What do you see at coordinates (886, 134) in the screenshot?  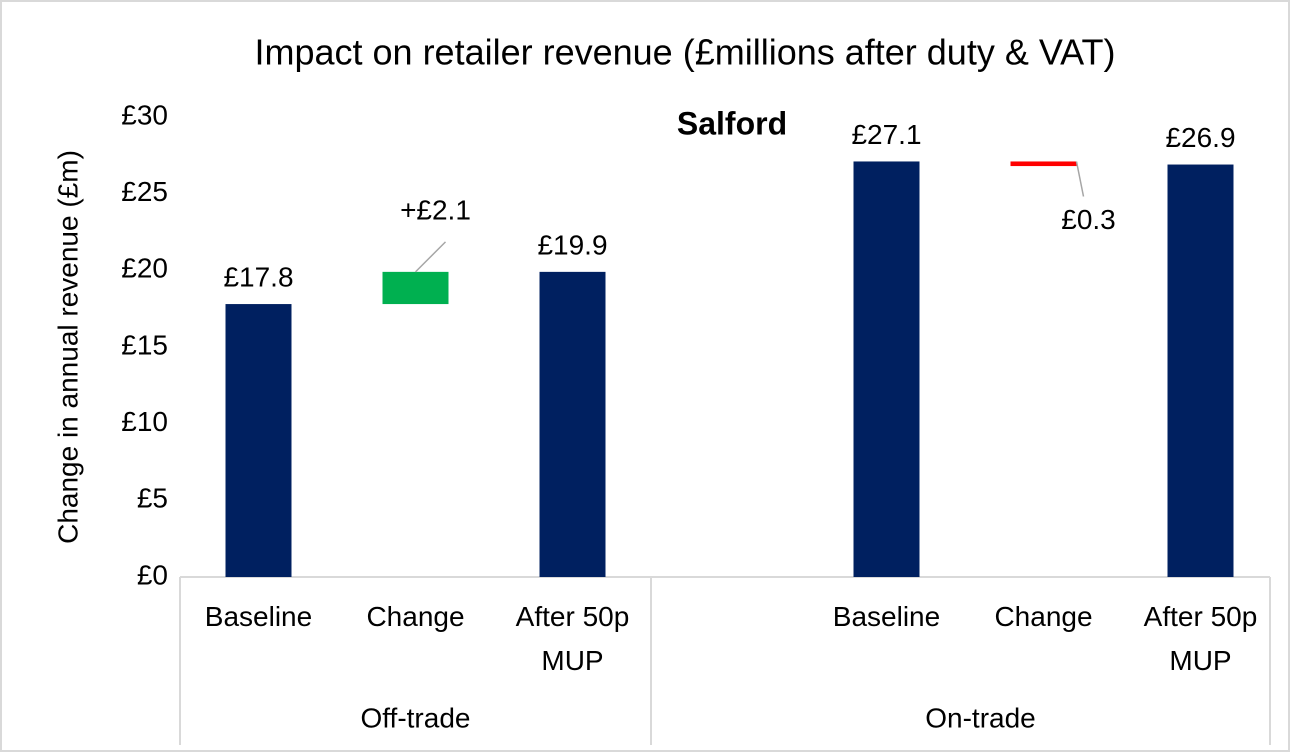 I see `data-label: £27.1` at bounding box center [886, 134].